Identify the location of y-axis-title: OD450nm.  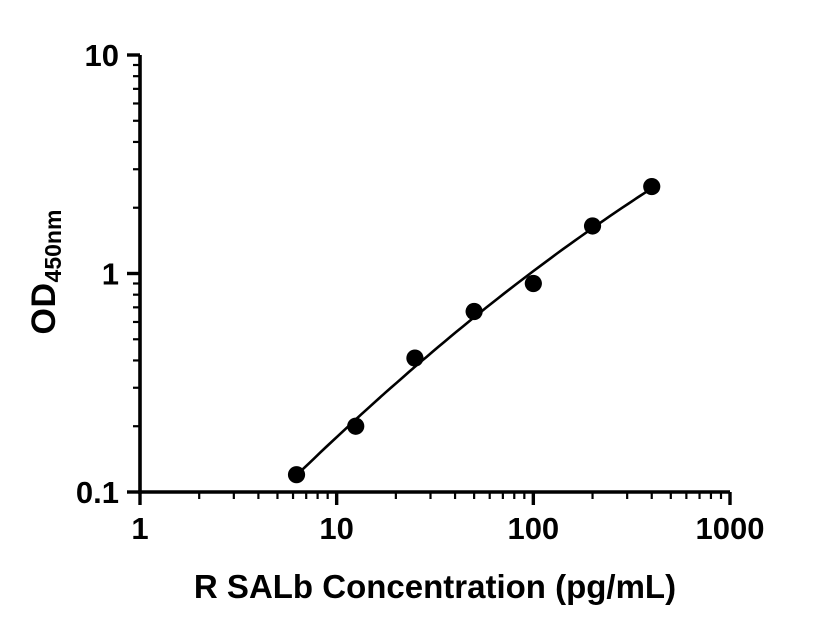
(46, 272).